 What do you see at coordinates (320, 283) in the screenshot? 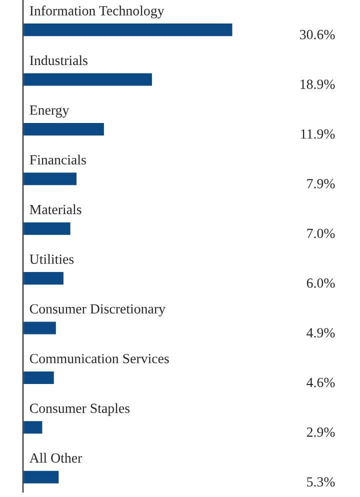
I see `data-label: 6.0%` at bounding box center [320, 283].